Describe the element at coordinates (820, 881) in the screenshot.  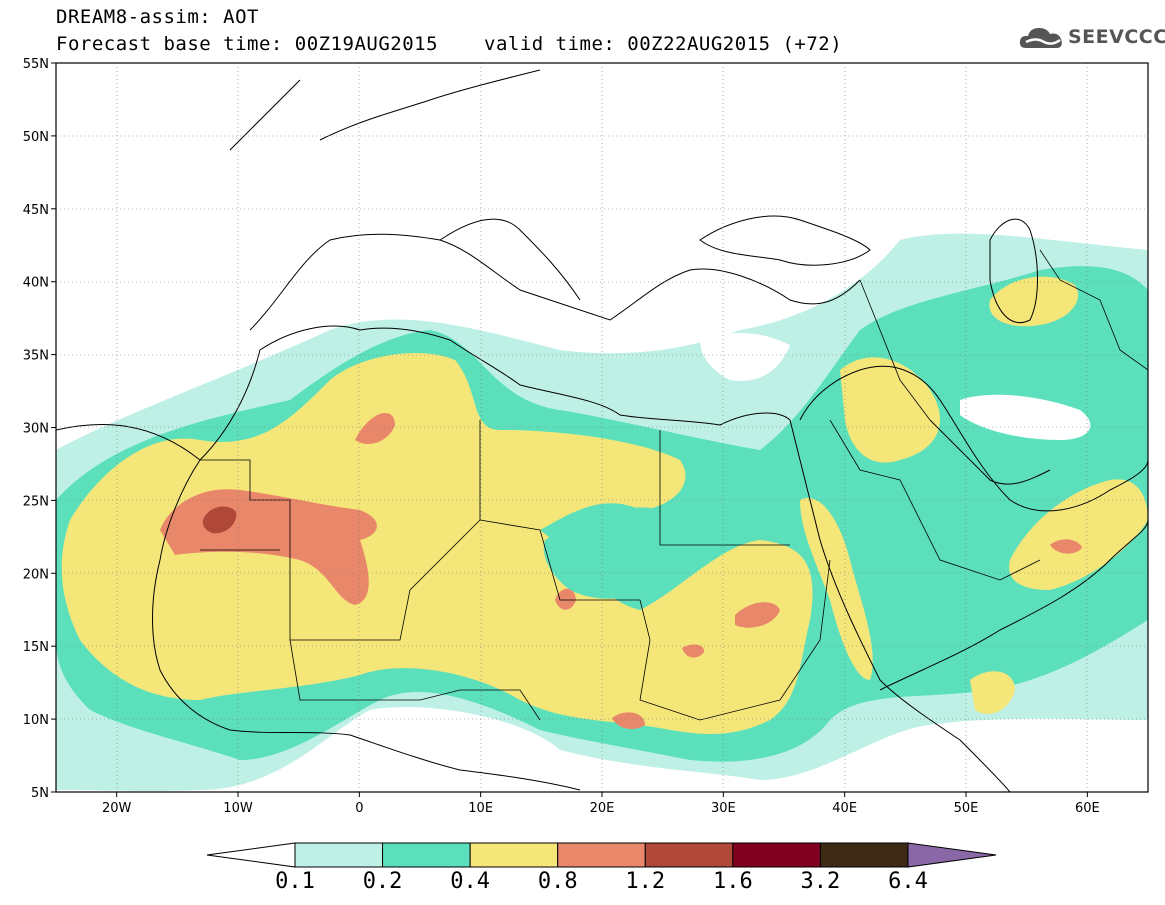
I see `colorbar-level-label: 3.2` at that location.